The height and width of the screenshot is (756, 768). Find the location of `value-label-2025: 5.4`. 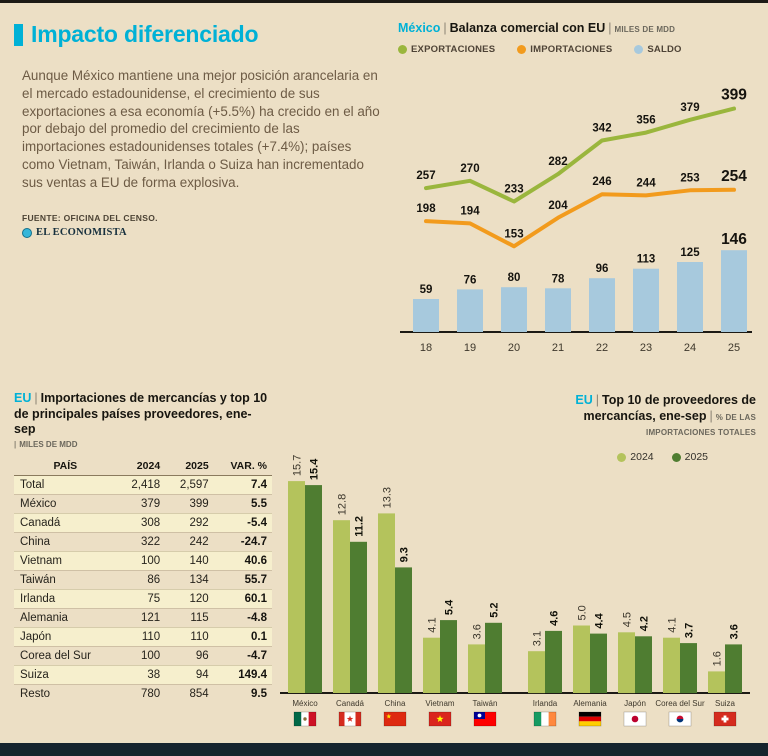

value-label-2025: 5.4 is located at coordinates (450, 607).